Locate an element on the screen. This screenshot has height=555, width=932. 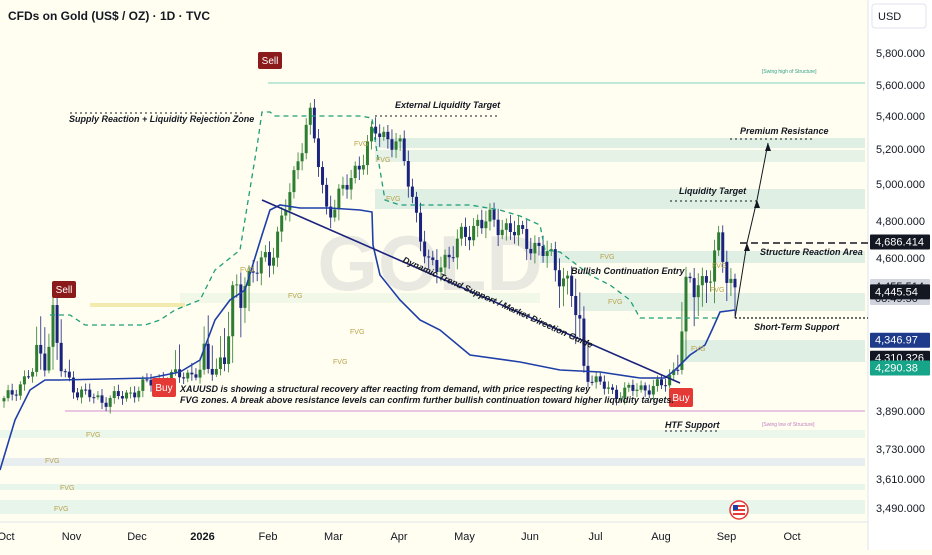
x-tick-label: Nov is located at coordinates (72, 537).